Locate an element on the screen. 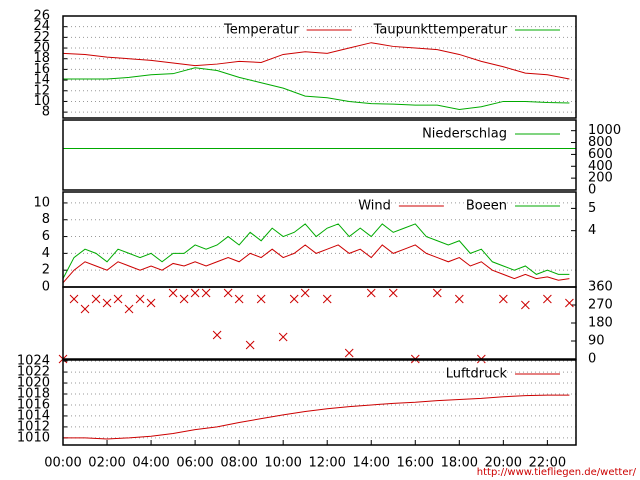 This screenshot has width=640, height=480. y-tick-label: 1022 is located at coordinates (33, 372).